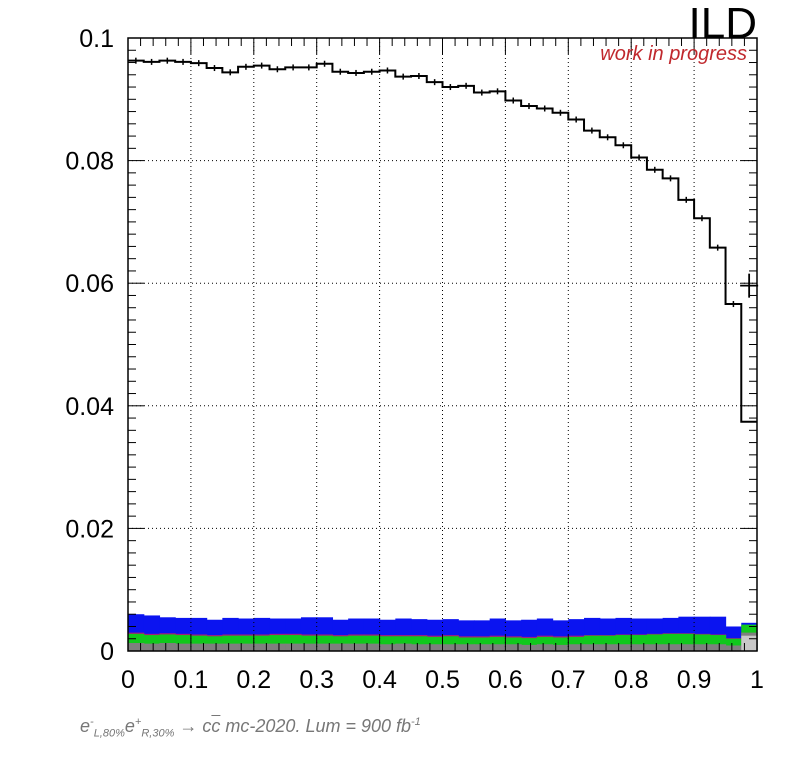  I want to click on background-stack, so click(443, 632).